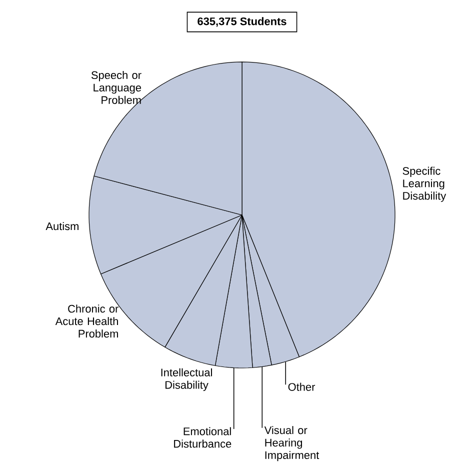  What do you see at coordinates (203, 437) in the screenshot?
I see `slice-label: Emotional Disturbance` at bounding box center [203, 437].